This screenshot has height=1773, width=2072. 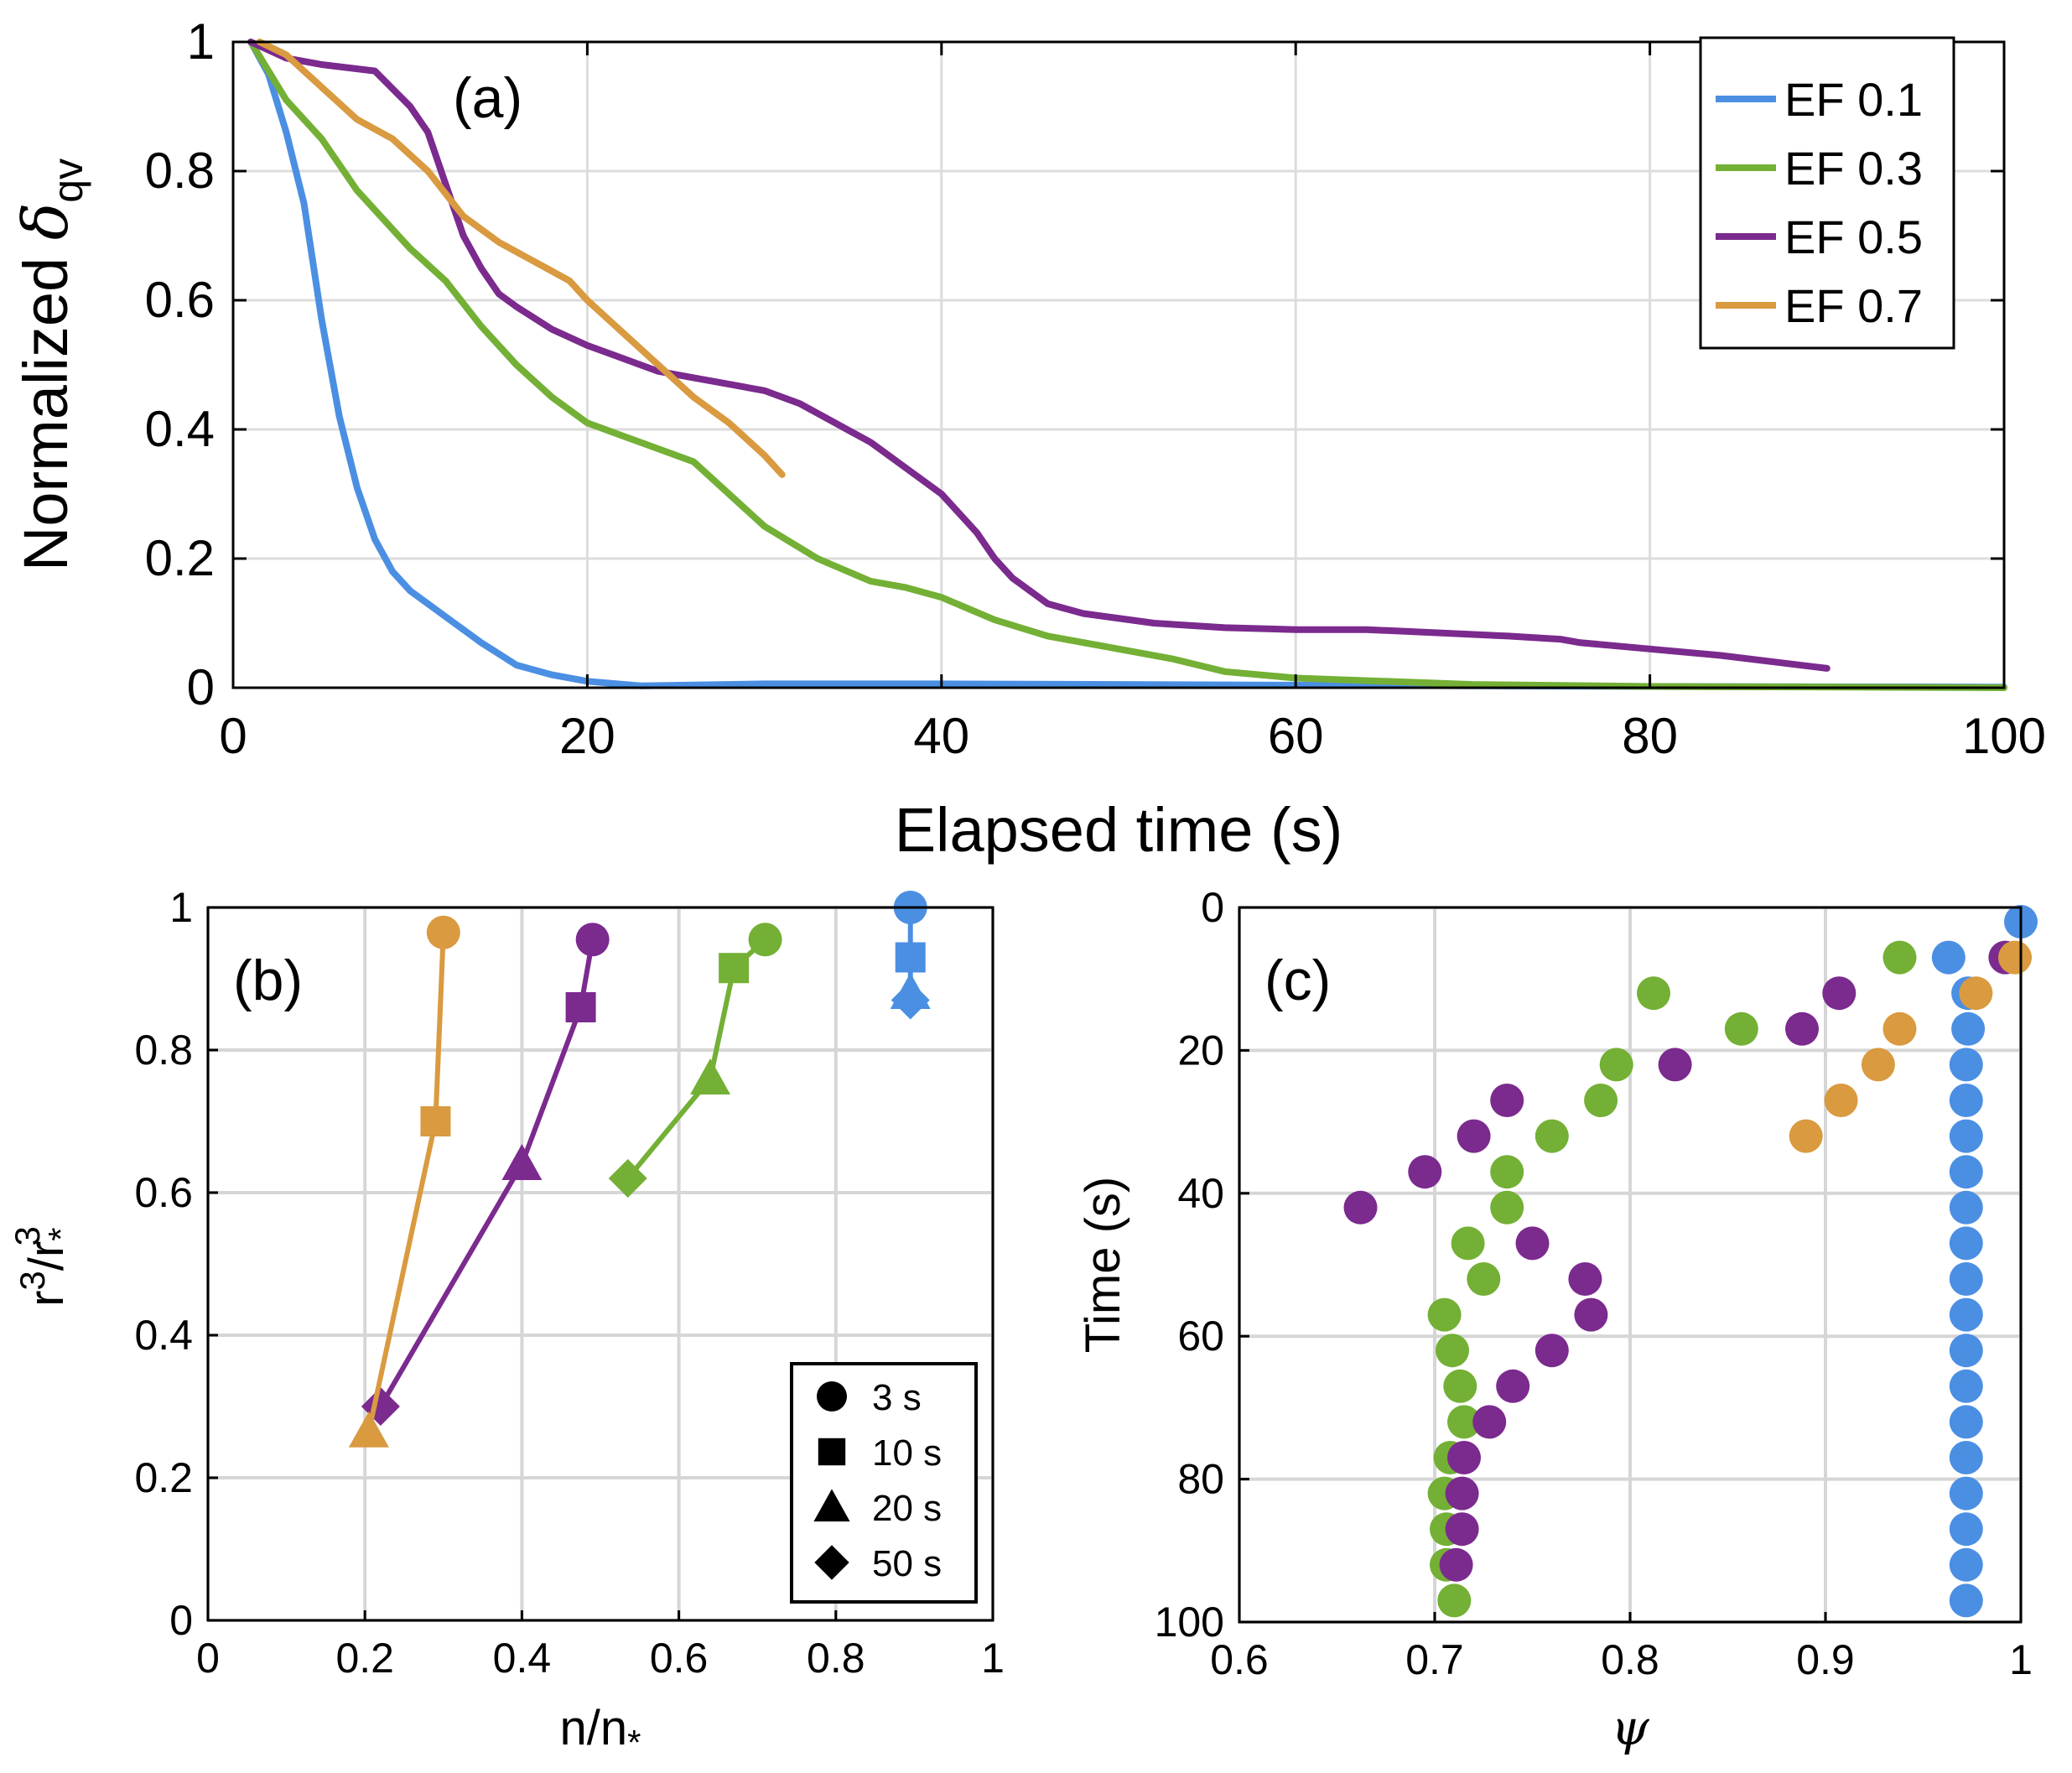 What do you see at coordinates (180, 429) in the screenshot?
I see `panel-a-ytick-label: 0.4` at bounding box center [180, 429].